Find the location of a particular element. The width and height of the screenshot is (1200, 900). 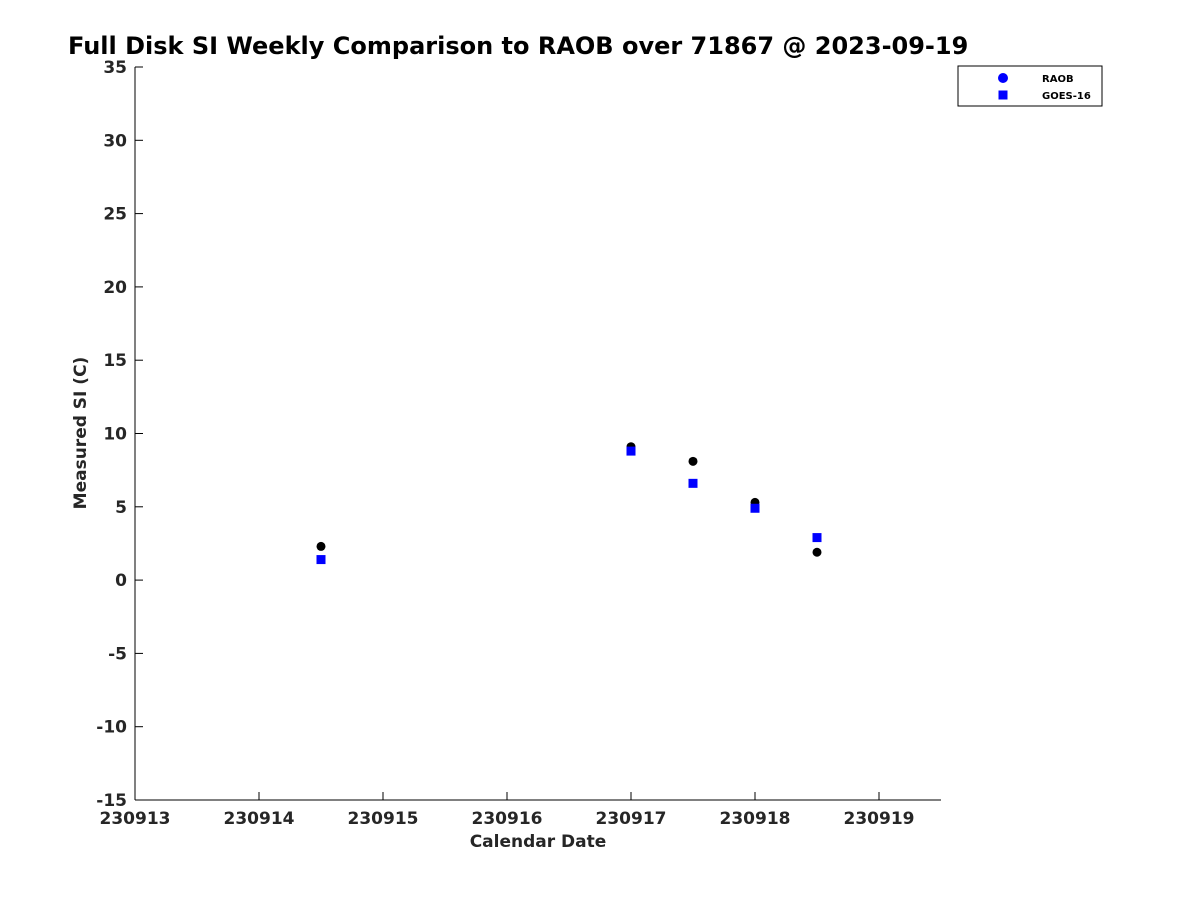

legend: RAOB GOES-16 is located at coordinates (1030, 86).